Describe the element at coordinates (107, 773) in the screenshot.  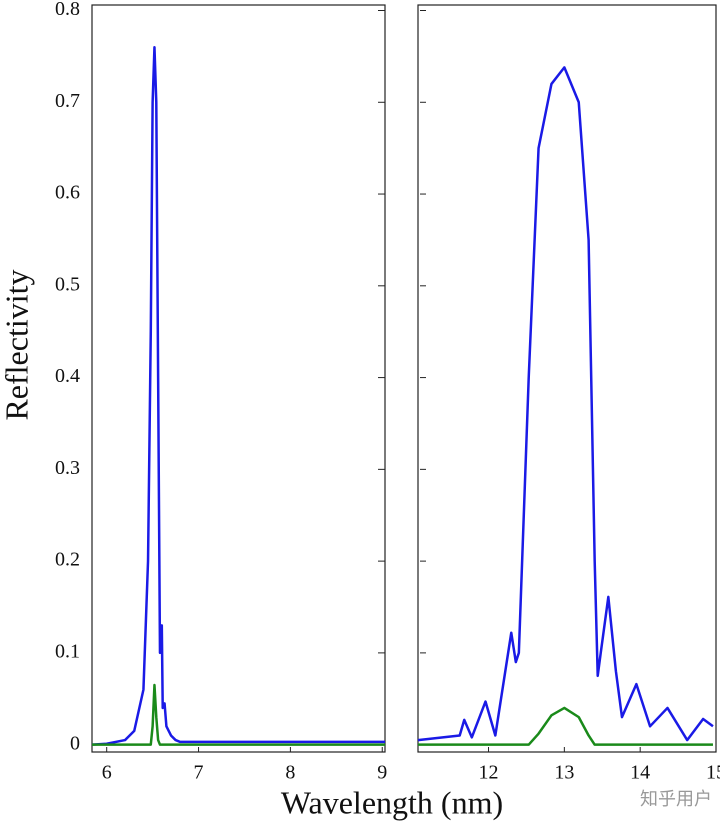
I see `x-tick-label: 6` at that location.